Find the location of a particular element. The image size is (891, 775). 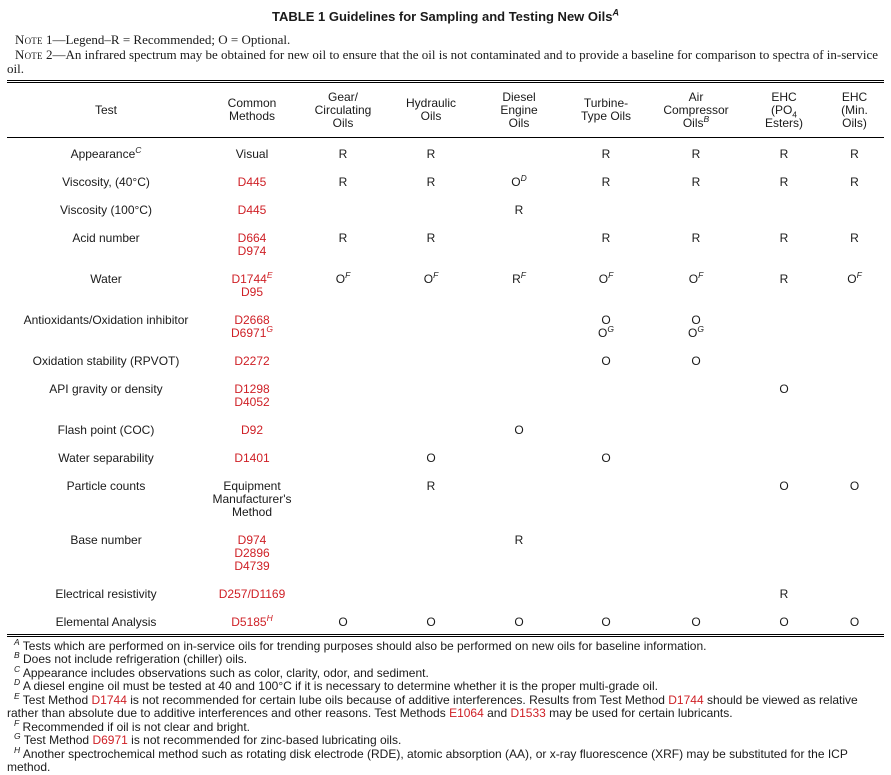

column-header-0: Test is located at coordinates (106, 109).